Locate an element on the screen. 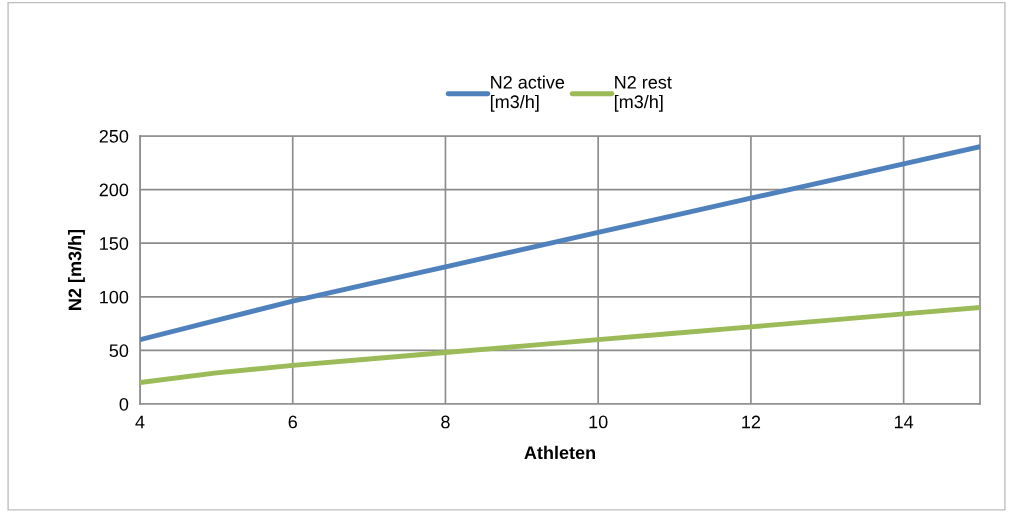  y-tick-label: 150 is located at coordinates (114, 243).